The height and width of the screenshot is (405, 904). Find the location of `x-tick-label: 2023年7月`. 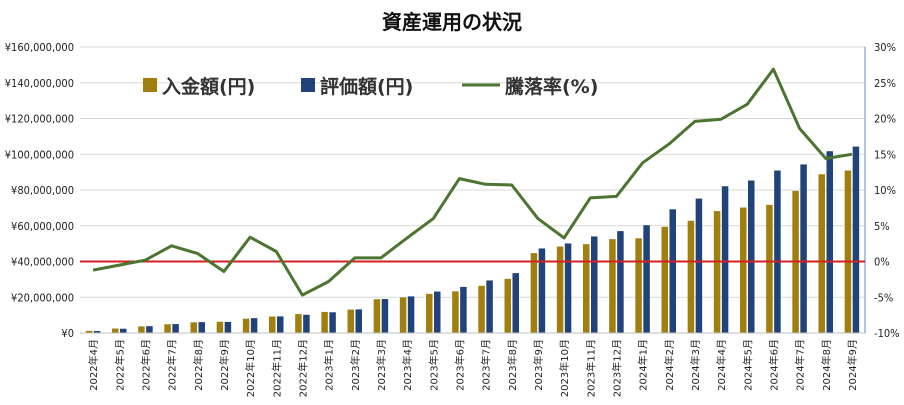

x-tick-label: 2023年7月 is located at coordinates (486, 365).